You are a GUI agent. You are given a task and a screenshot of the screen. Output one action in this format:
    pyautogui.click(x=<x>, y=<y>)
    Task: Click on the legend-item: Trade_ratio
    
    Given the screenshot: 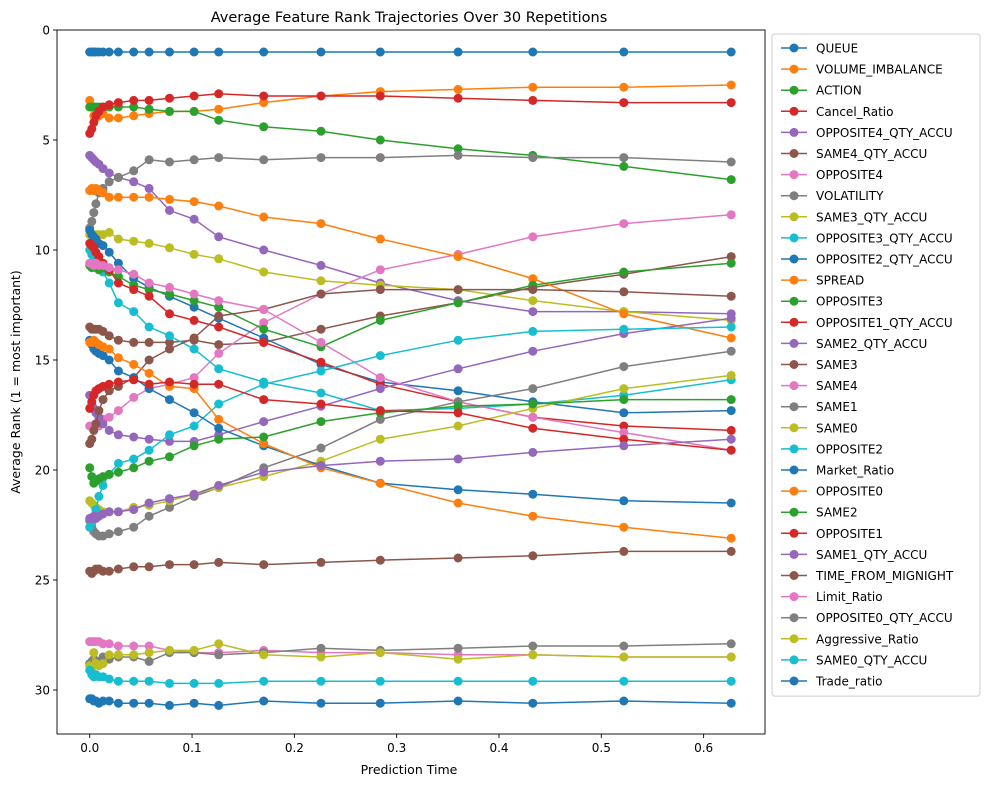 What is the action you would take?
    pyautogui.click(x=832, y=682)
    